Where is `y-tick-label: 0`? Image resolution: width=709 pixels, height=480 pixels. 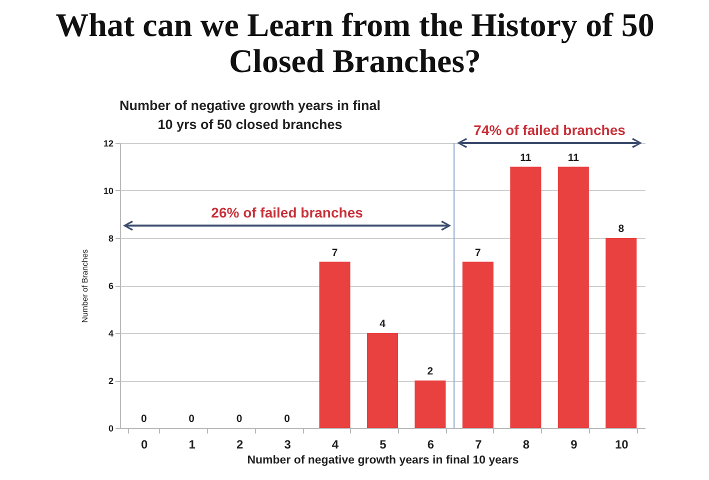 y-tick-label: 0 is located at coordinates (111, 429).